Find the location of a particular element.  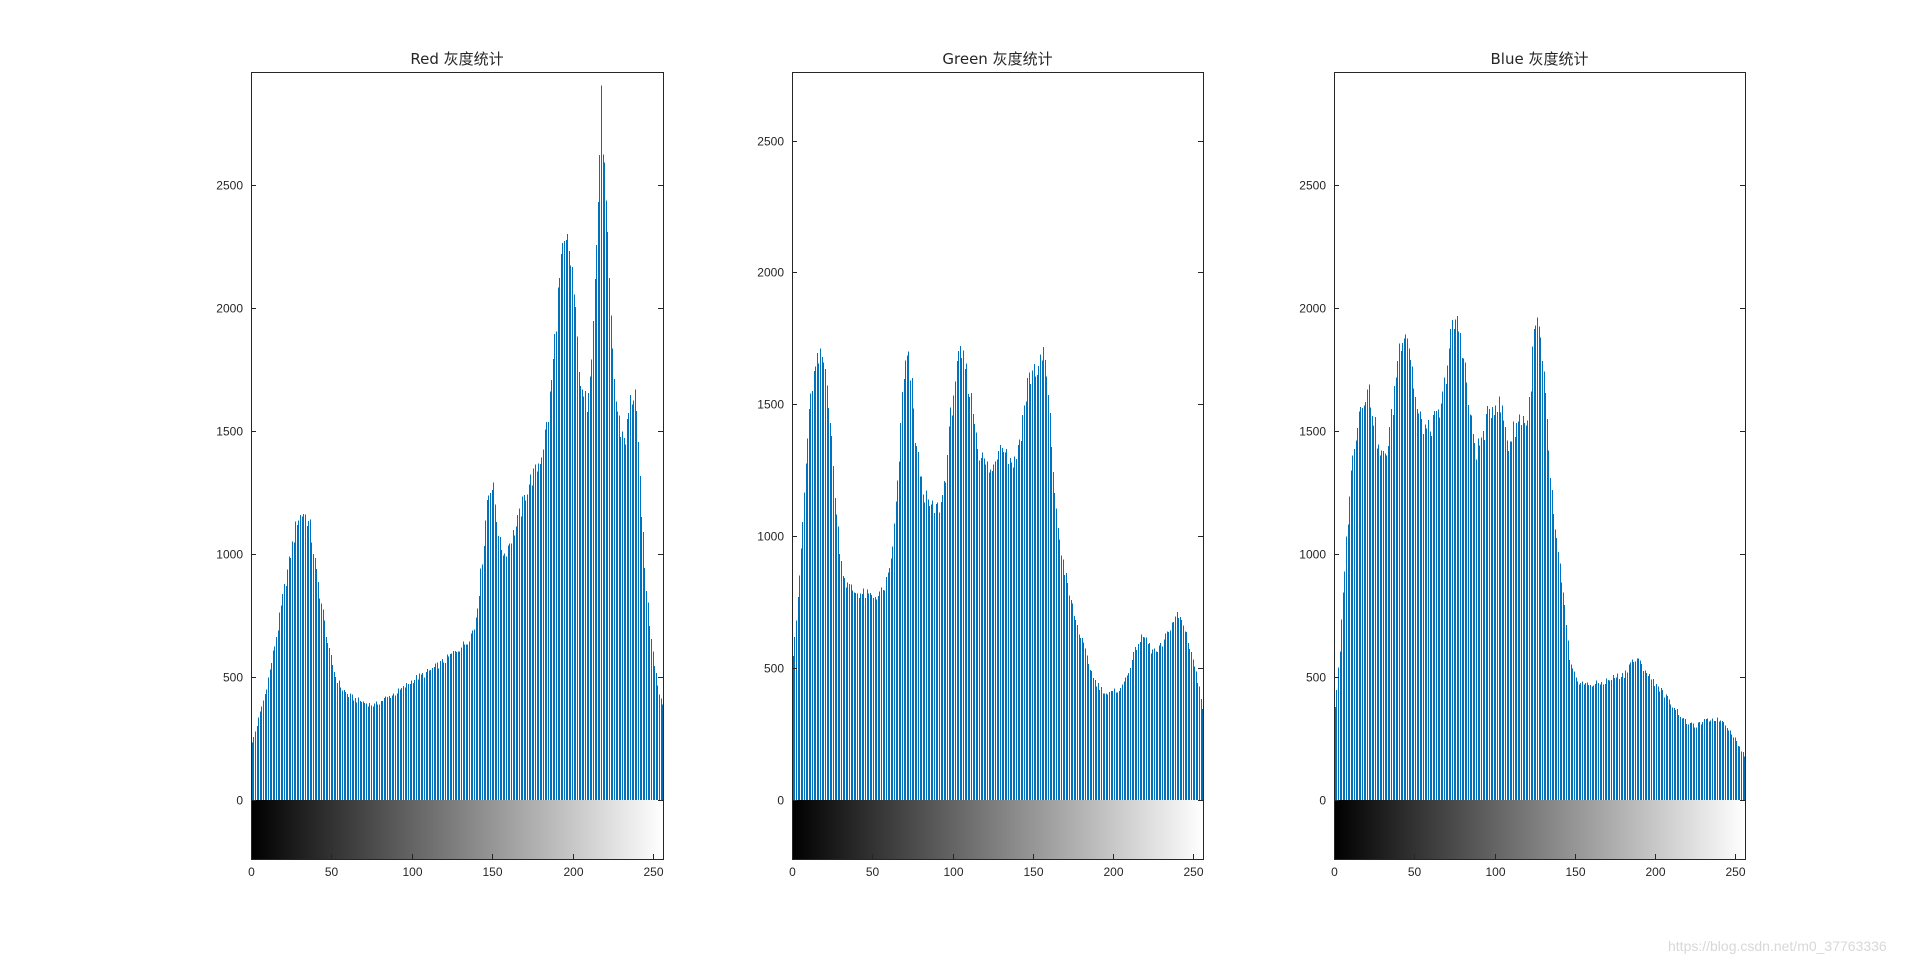

blue-ytick-label: 1000 is located at coordinates (1312, 555).